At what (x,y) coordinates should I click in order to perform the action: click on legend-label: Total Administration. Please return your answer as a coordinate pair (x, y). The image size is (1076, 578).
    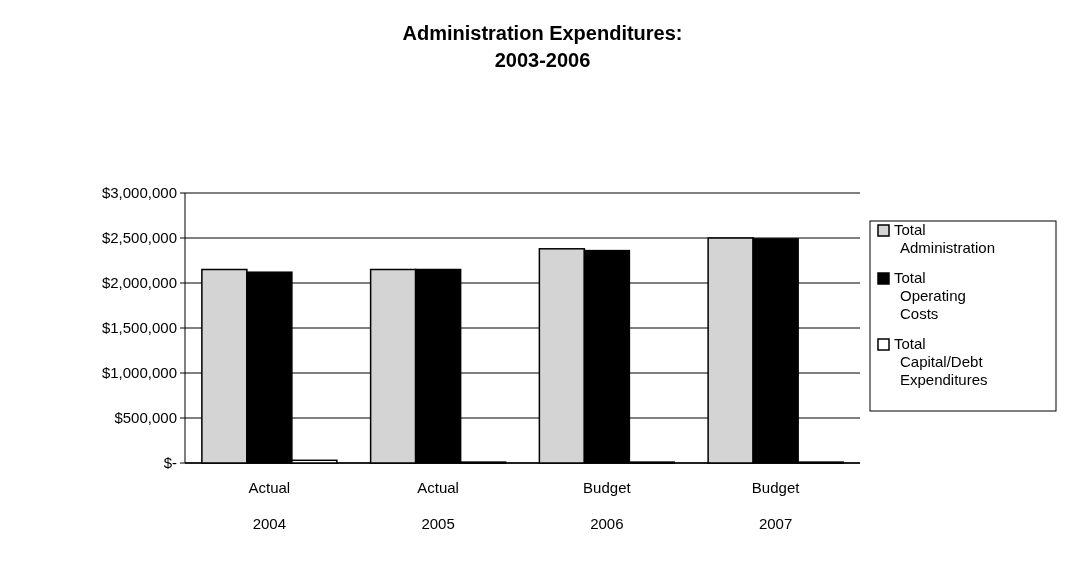
    Looking at the image, I should click on (945, 238).